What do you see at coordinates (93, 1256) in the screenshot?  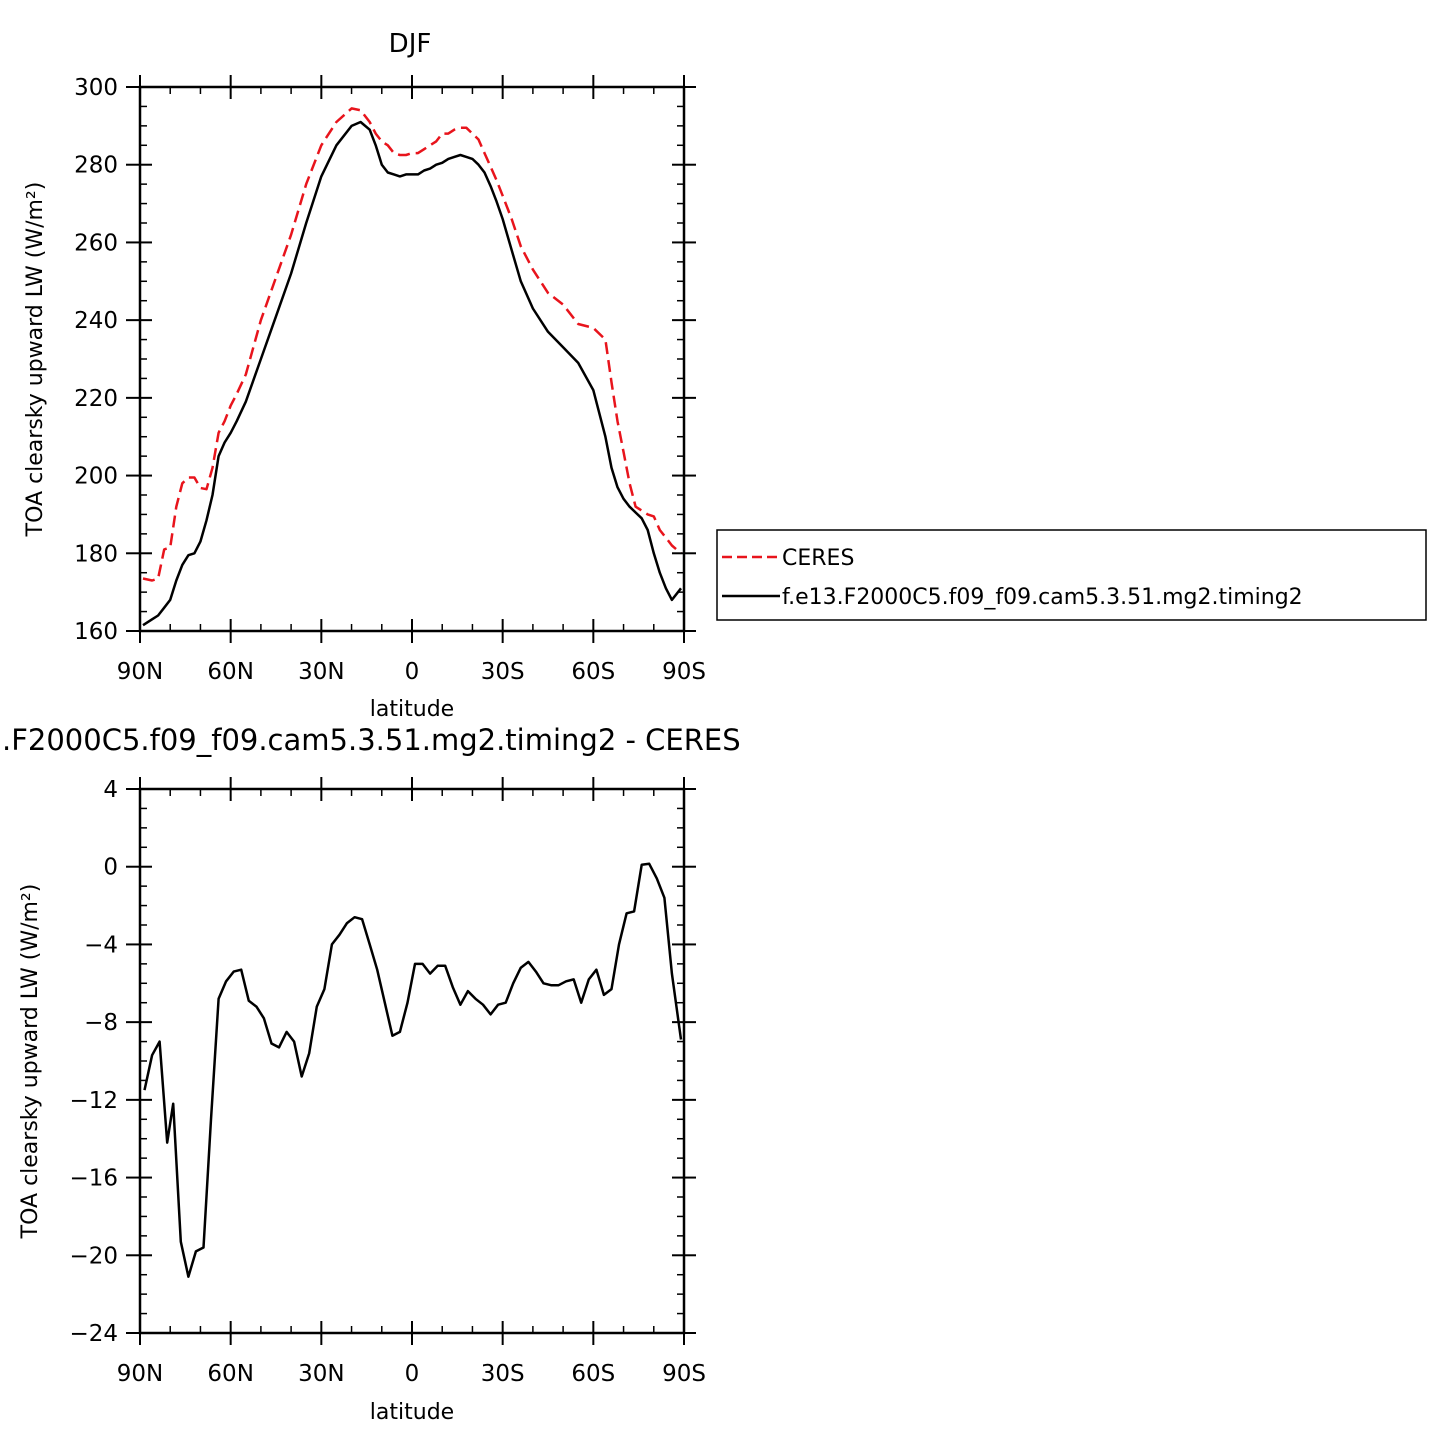 I see `bottom-y-tick-label: −20` at bounding box center [93, 1256].